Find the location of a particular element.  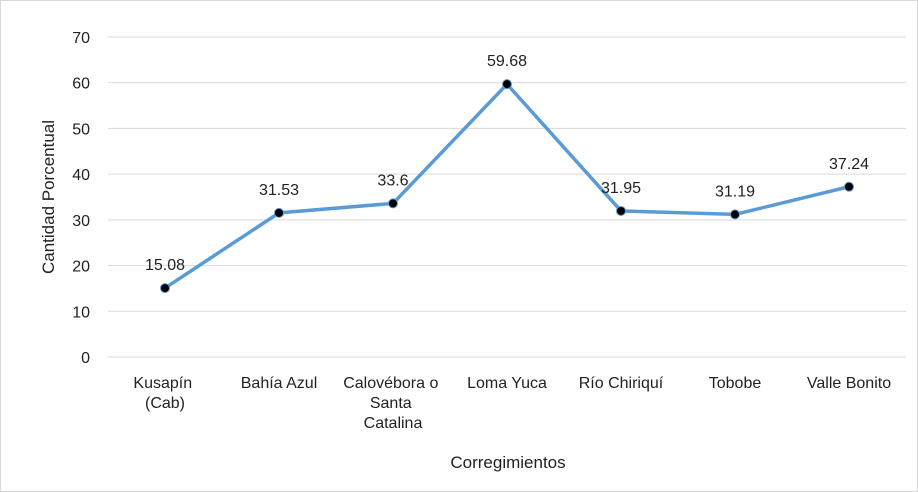

data-label: 33.6 is located at coordinates (392, 180).